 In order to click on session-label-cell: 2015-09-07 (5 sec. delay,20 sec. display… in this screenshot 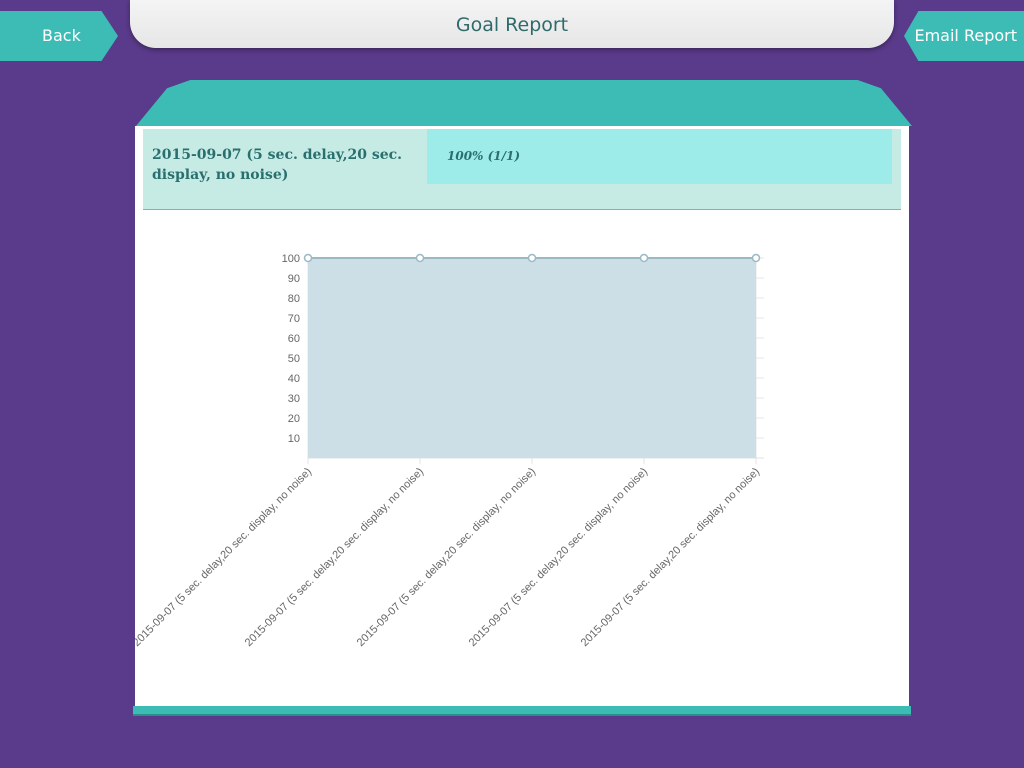, I will do `click(281, 169)`.